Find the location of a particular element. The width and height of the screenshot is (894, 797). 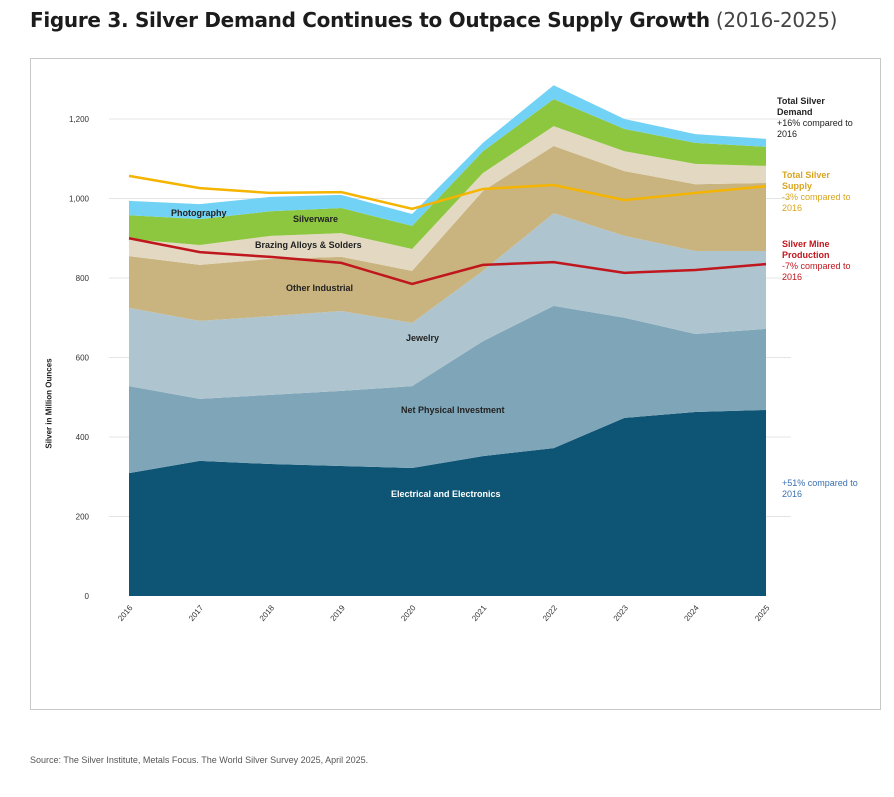

annotation-total-demand: Total Silver Demand +16% compared to 2016 is located at coordinates (817, 118).